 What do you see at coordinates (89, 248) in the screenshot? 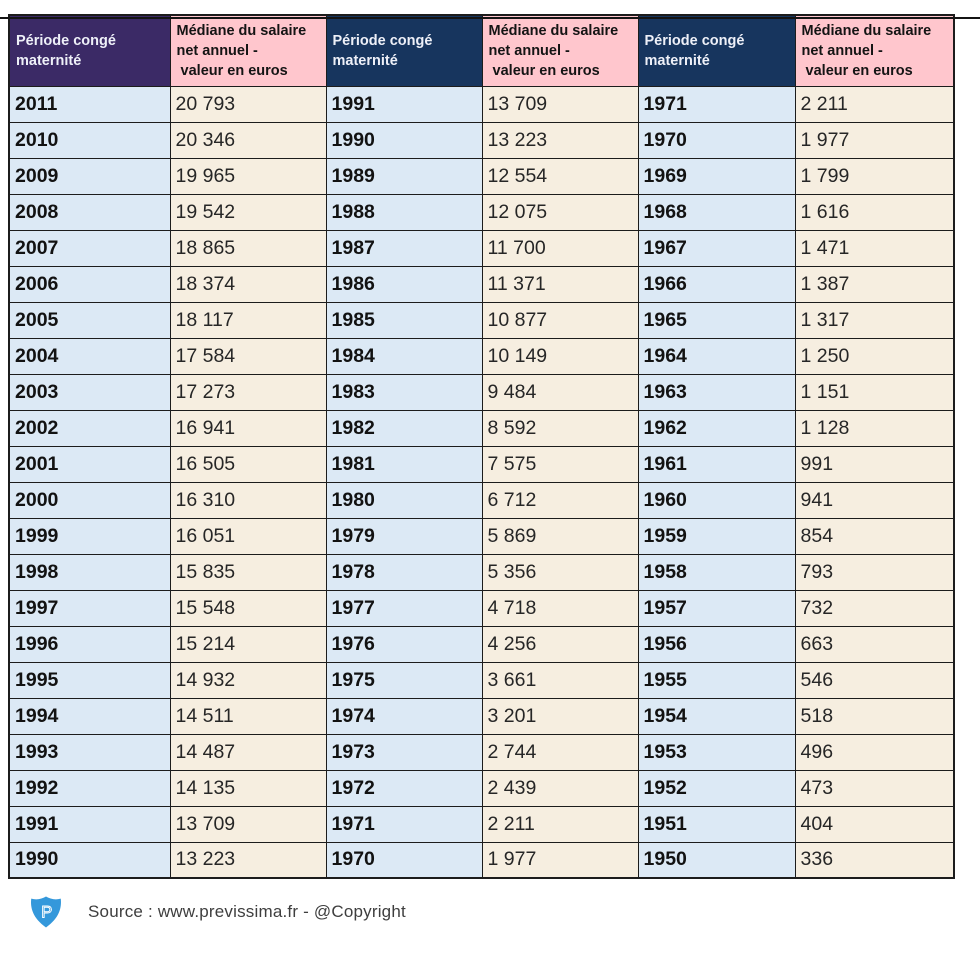
I see `period-year-cell: 2007` at bounding box center [89, 248].